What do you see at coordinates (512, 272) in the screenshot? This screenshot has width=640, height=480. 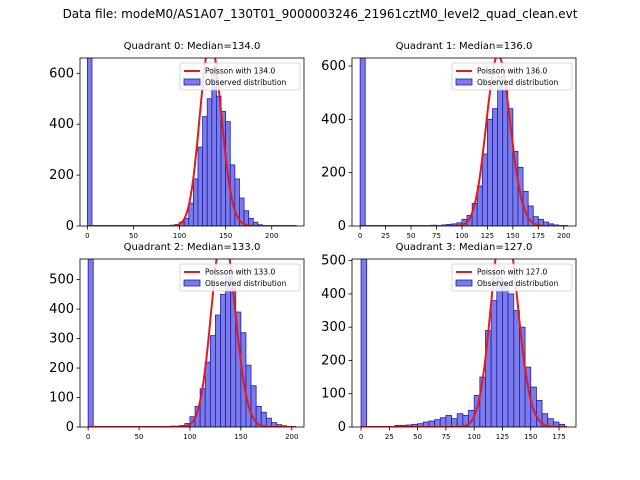 I see `legend-label: Poisson with 127.0` at bounding box center [512, 272].